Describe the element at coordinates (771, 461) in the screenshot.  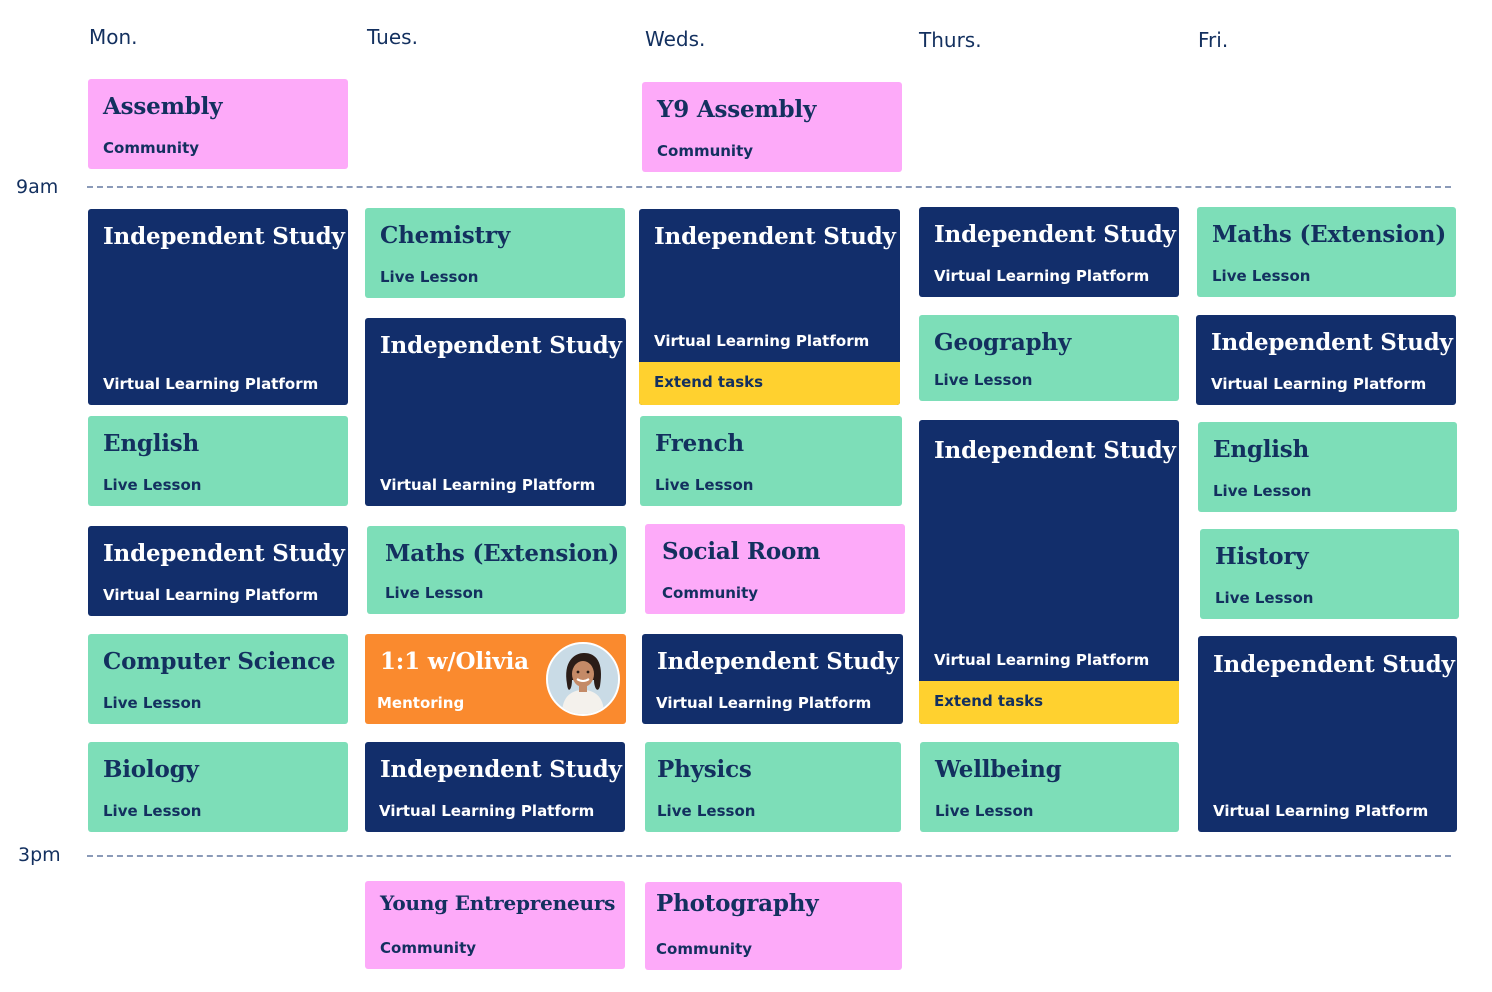
I see `event-card: French Live Lesson` at that location.